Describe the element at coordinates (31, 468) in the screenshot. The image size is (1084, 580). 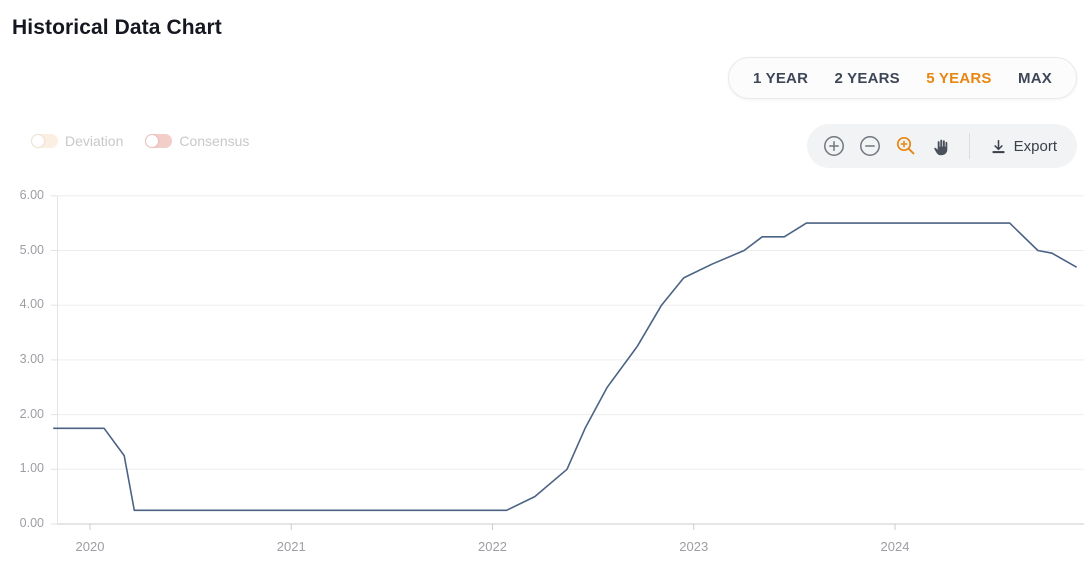
I see `y-axis-label: 1.00` at that location.